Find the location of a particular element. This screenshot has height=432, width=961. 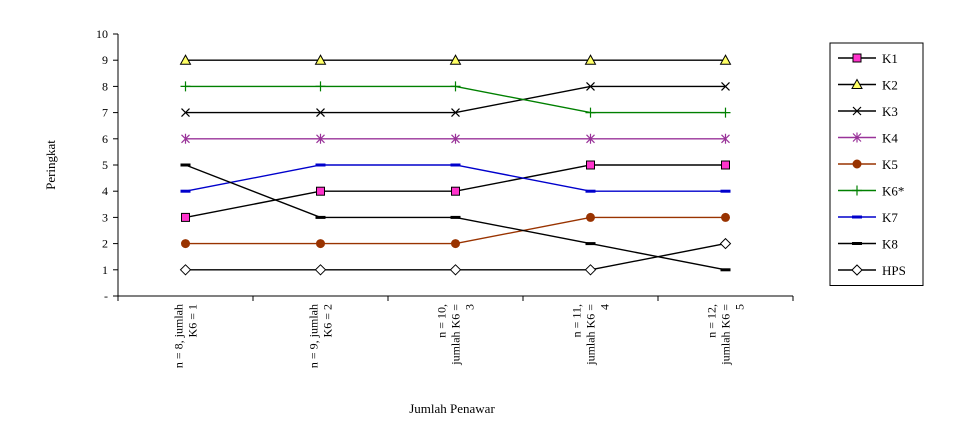

legend-label: K2 is located at coordinates (890, 85).